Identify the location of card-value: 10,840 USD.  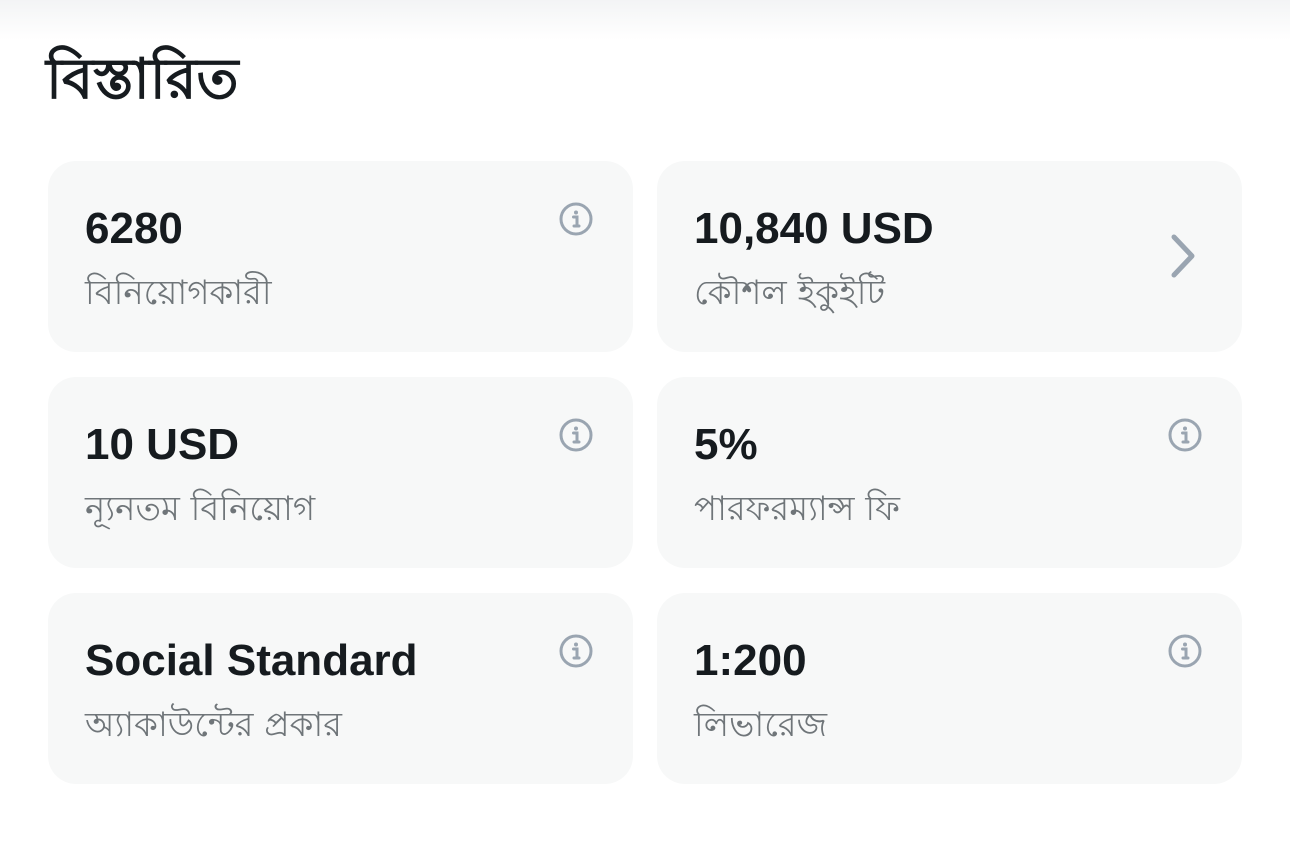
(814, 228).